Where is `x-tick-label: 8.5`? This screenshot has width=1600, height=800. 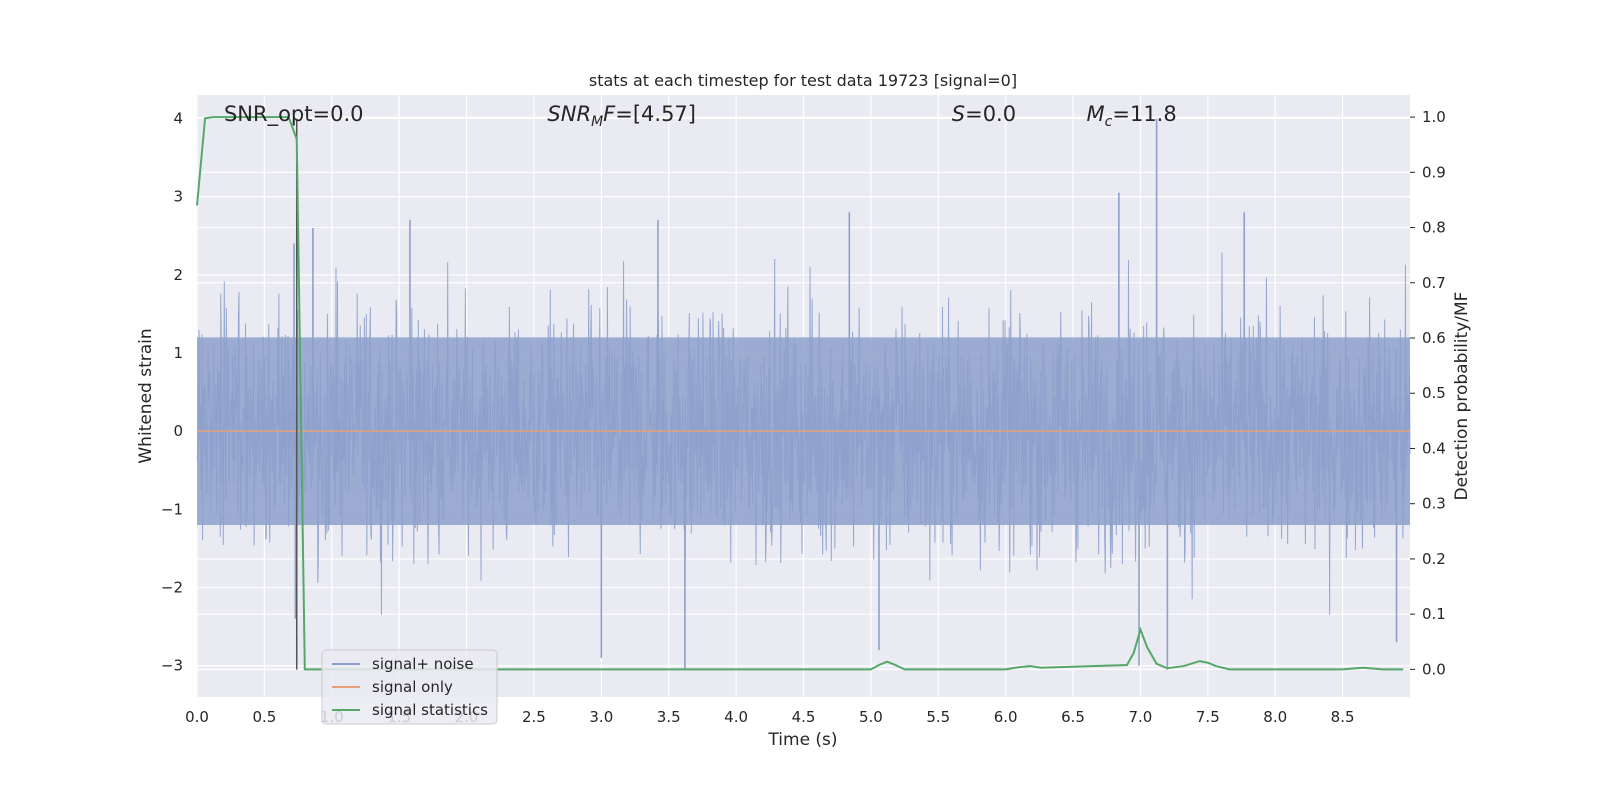 x-tick-label: 8.5 is located at coordinates (1343, 717).